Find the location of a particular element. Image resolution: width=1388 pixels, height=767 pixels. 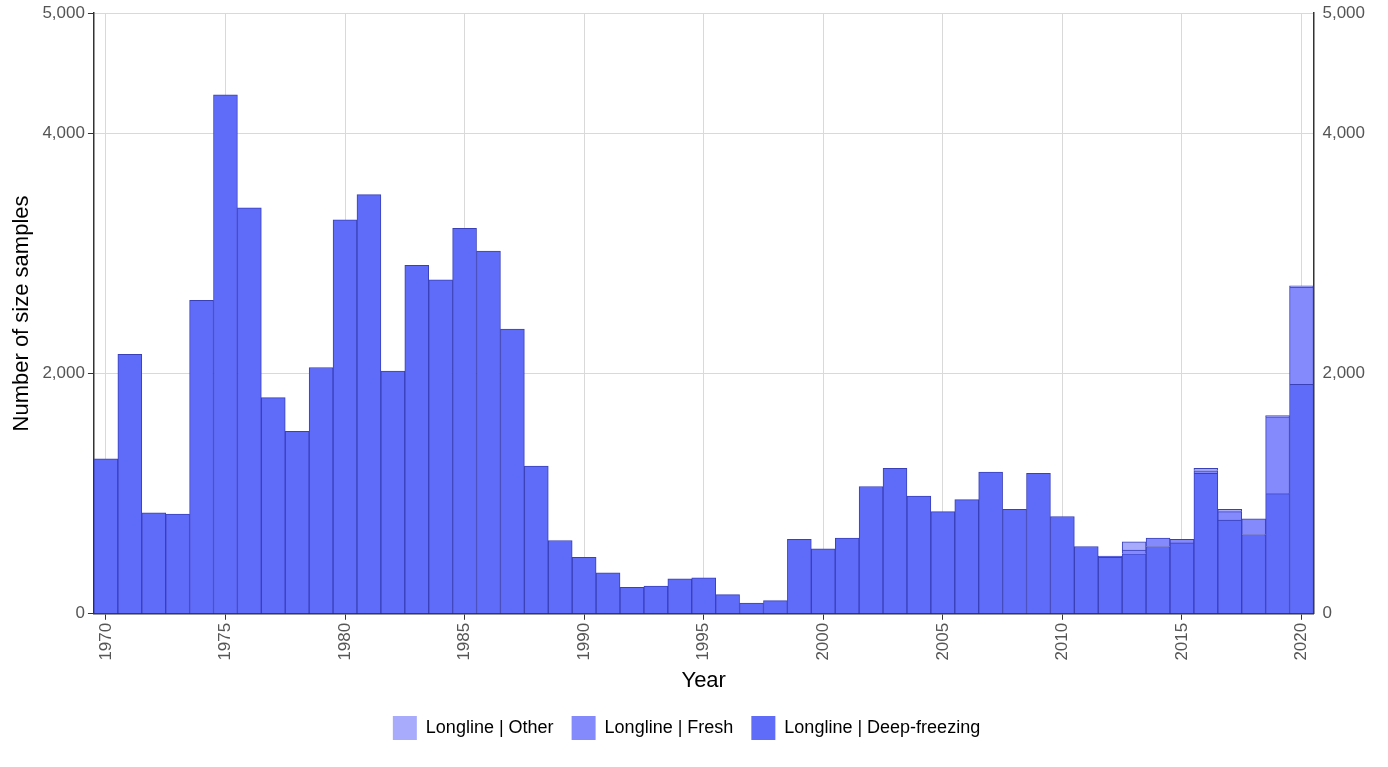

y-axis-title: Number of size samples is located at coordinates (21, 313).